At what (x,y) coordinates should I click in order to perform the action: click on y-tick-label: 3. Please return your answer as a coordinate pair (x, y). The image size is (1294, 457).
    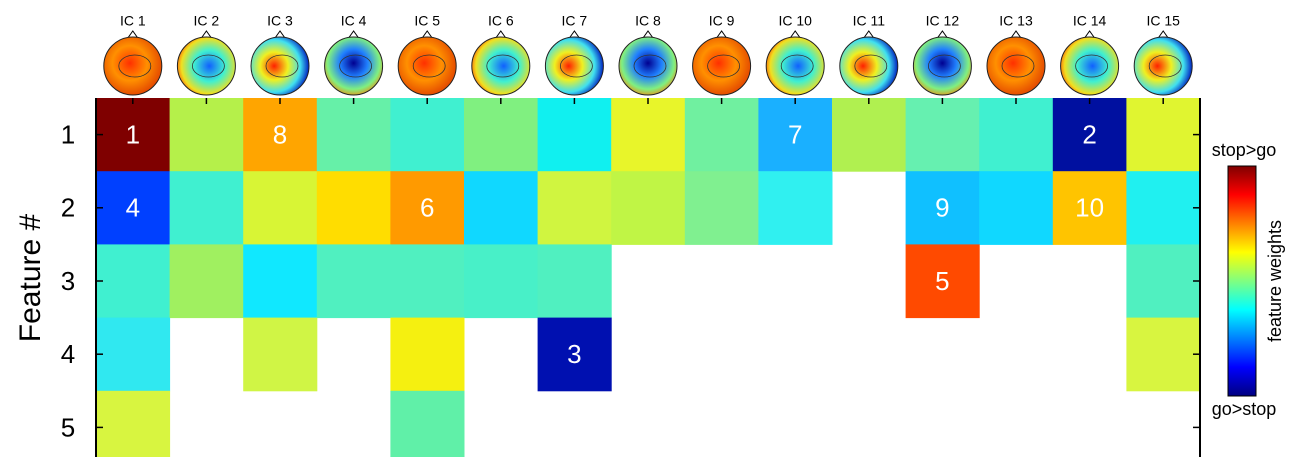
    Looking at the image, I should click on (68, 281).